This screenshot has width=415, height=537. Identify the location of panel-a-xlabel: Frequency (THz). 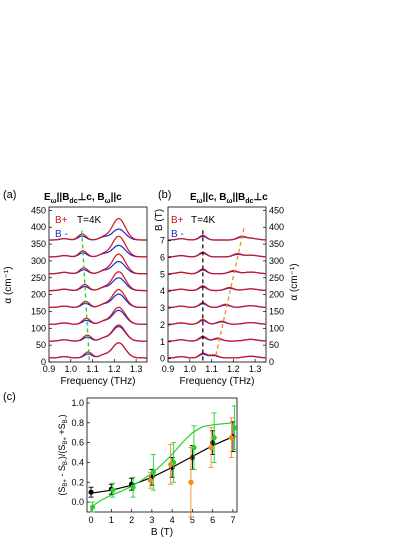
(97, 381).